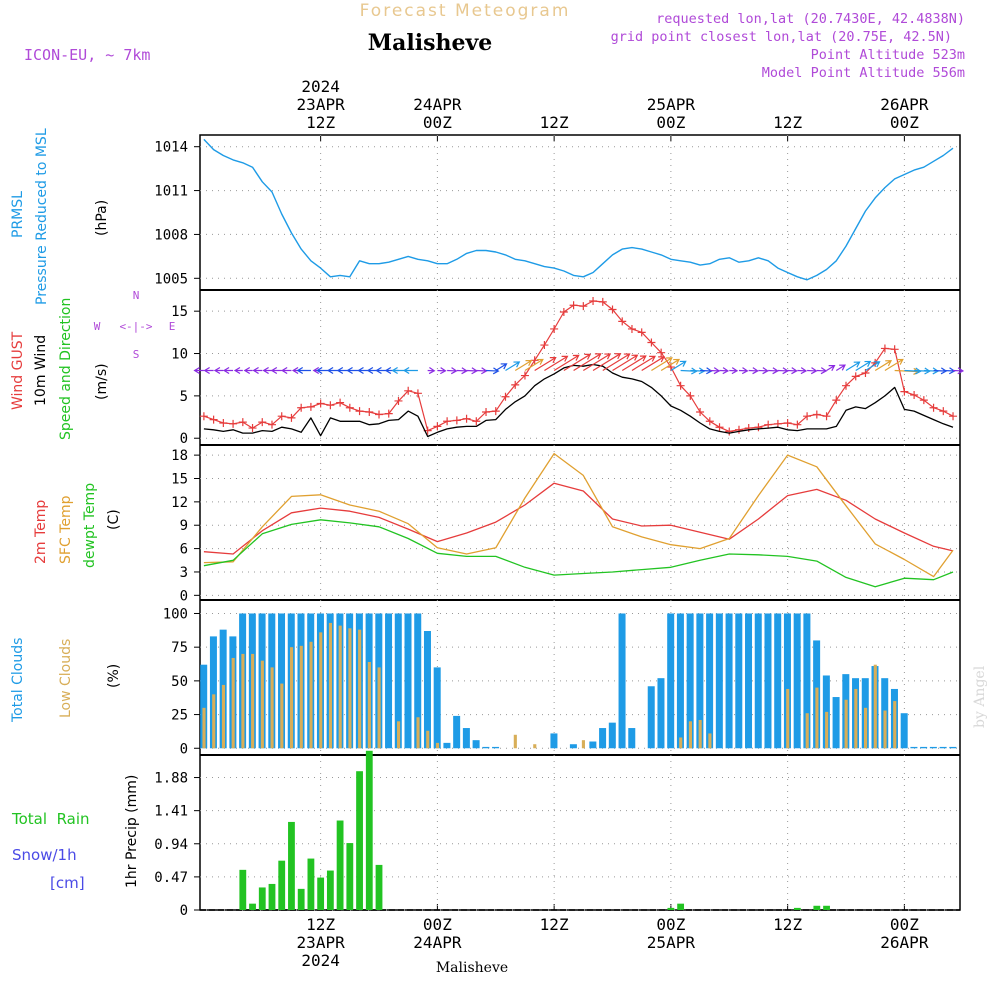  What do you see at coordinates (102, 381) in the screenshot?
I see `wind-unit: (m/s)` at bounding box center [102, 381].